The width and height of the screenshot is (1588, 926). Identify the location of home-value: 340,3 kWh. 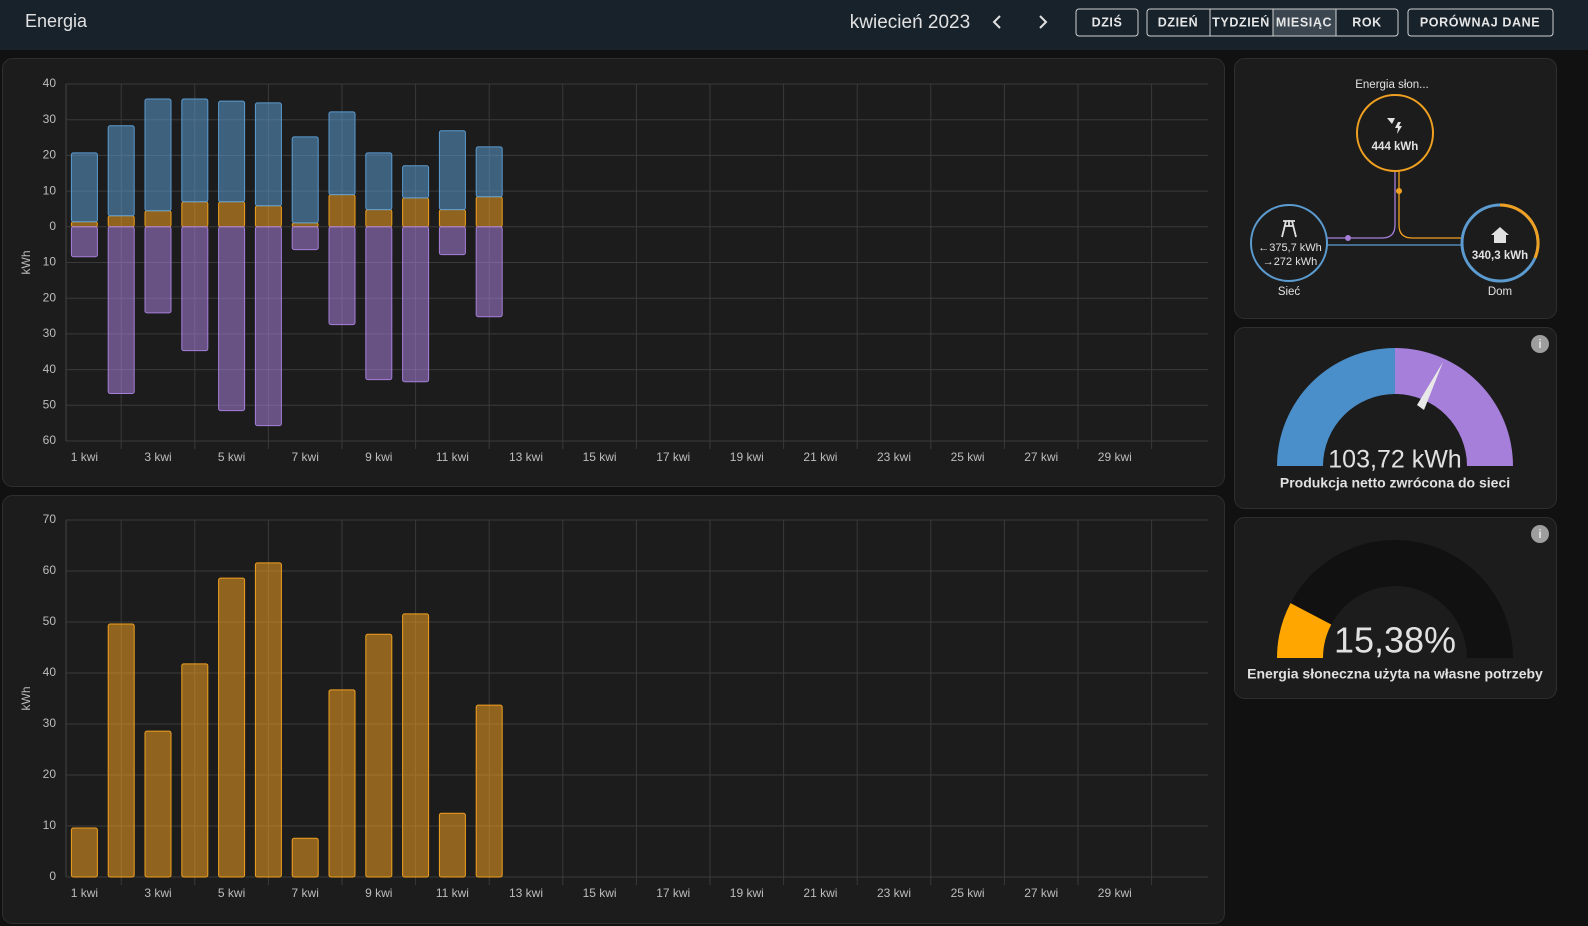
(1500, 256).